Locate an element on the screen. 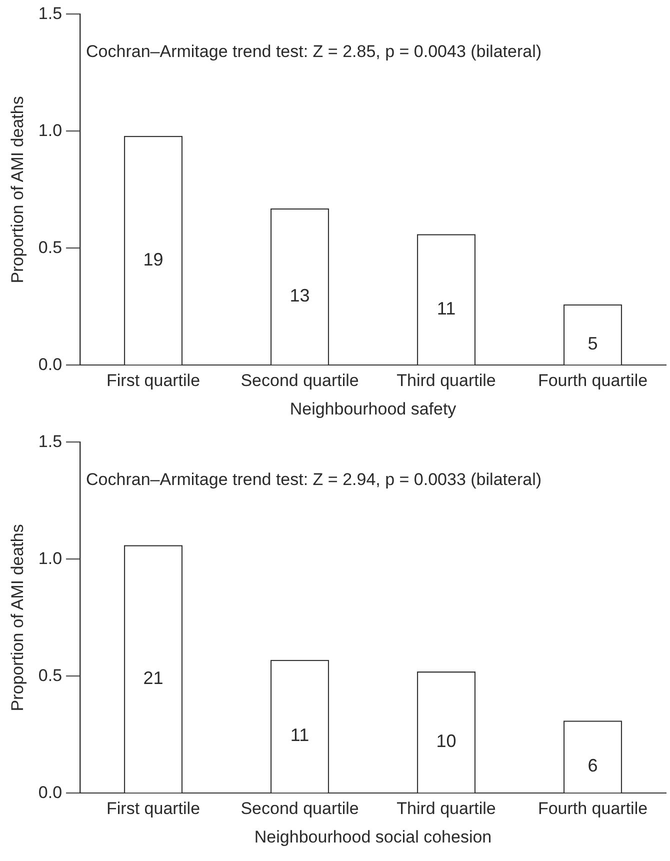 Image resolution: width=670 pixels, height=861 pixels. x-axis-title: Neighbourhood social cohesion is located at coordinates (373, 836).